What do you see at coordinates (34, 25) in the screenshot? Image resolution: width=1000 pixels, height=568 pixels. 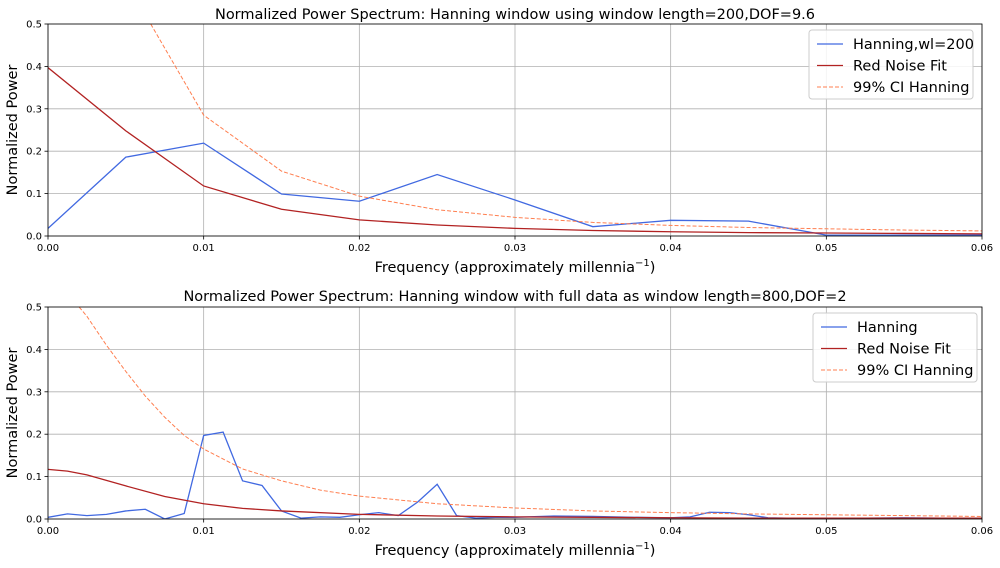 I see `top-chart-ytick-label-5: 0.5` at bounding box center [34, 25].